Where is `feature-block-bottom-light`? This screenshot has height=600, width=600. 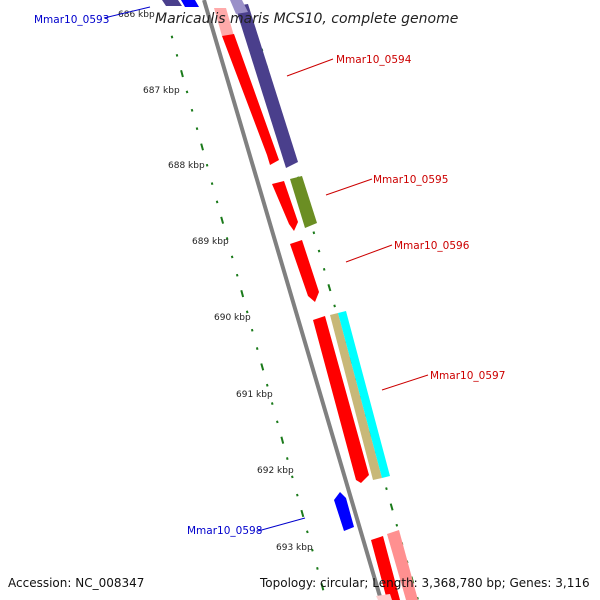
feature-block-bottom-light is located at coordinates (402, 565).